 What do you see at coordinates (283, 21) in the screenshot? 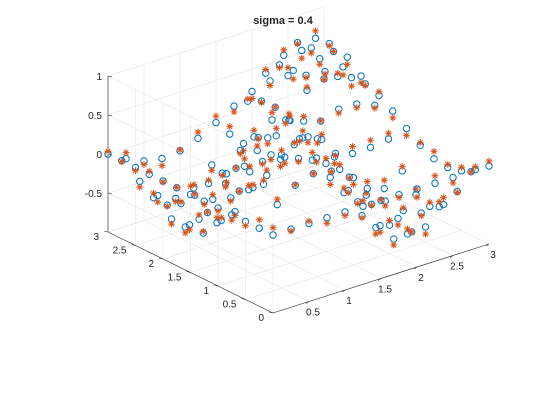
I see `chart-title: sigma = 0.4` at bounding box center [283, 21].